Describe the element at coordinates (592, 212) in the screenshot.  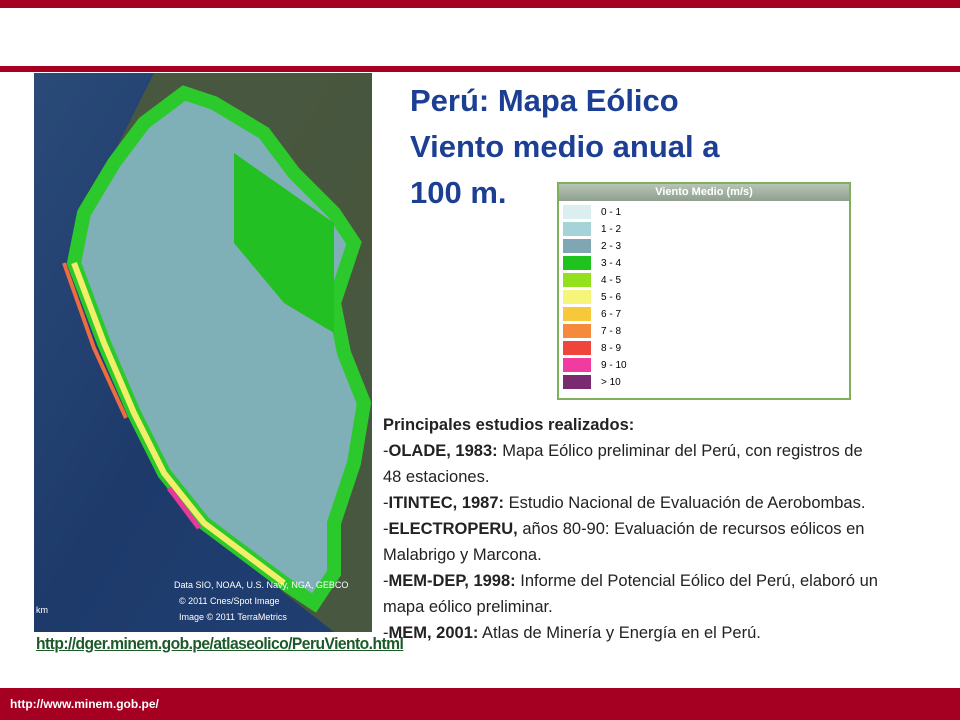
I see `legend-row: 0 - 1` at that location.